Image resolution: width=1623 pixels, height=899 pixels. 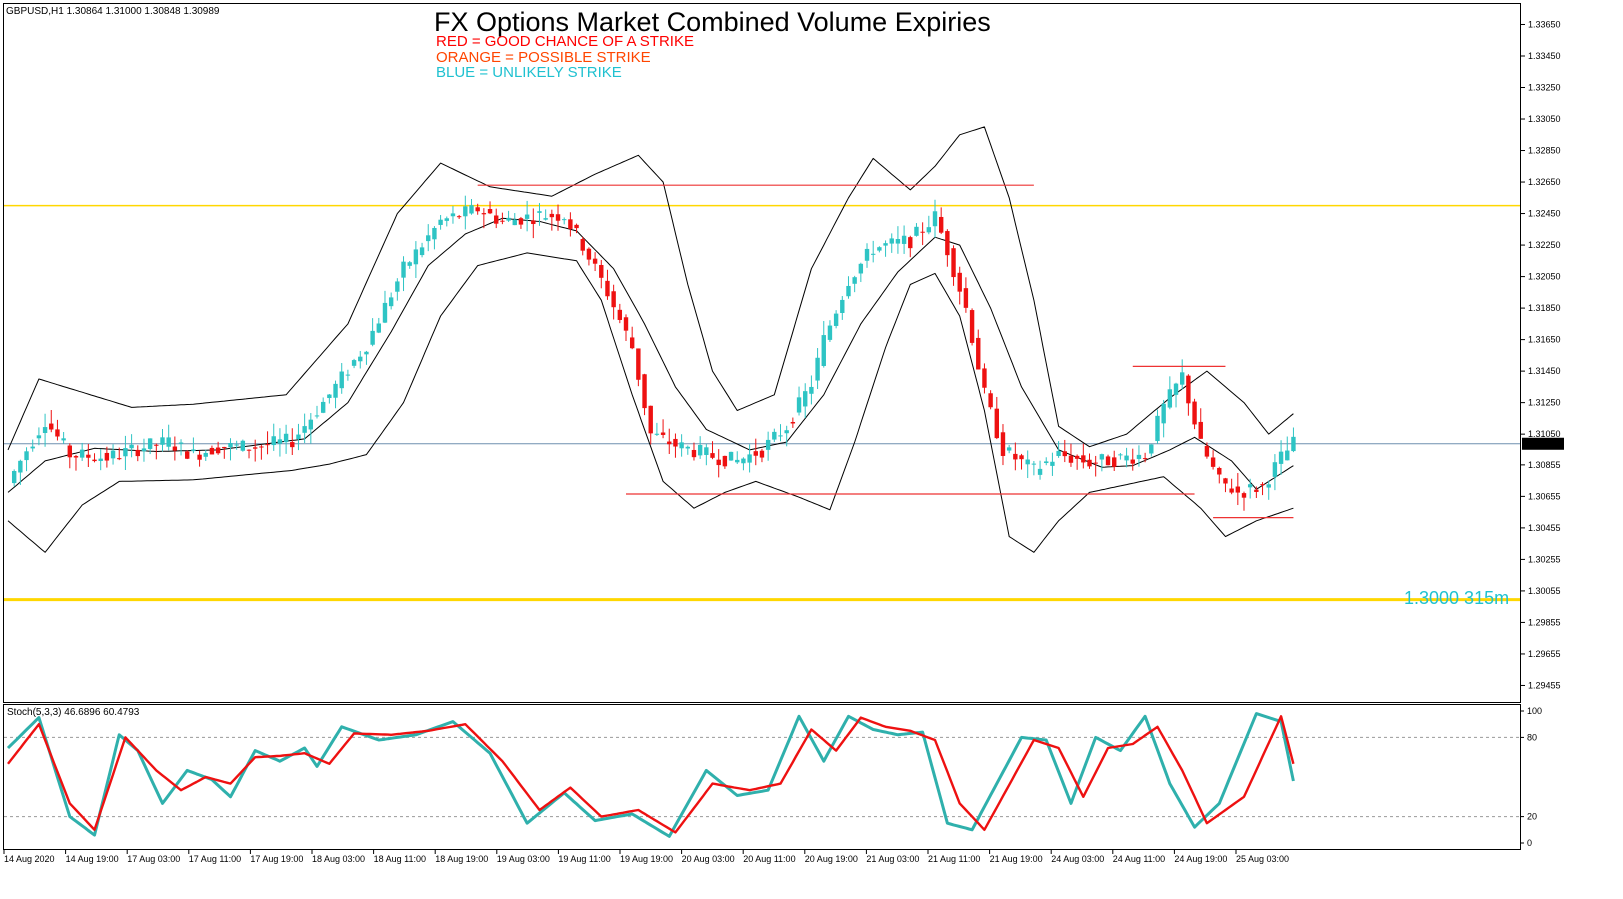 What do you see at coordinates (831, 859) in the screenshot?
I see `time-tick-label: 20 Aug 19:00` at bounding box center [831, 859].